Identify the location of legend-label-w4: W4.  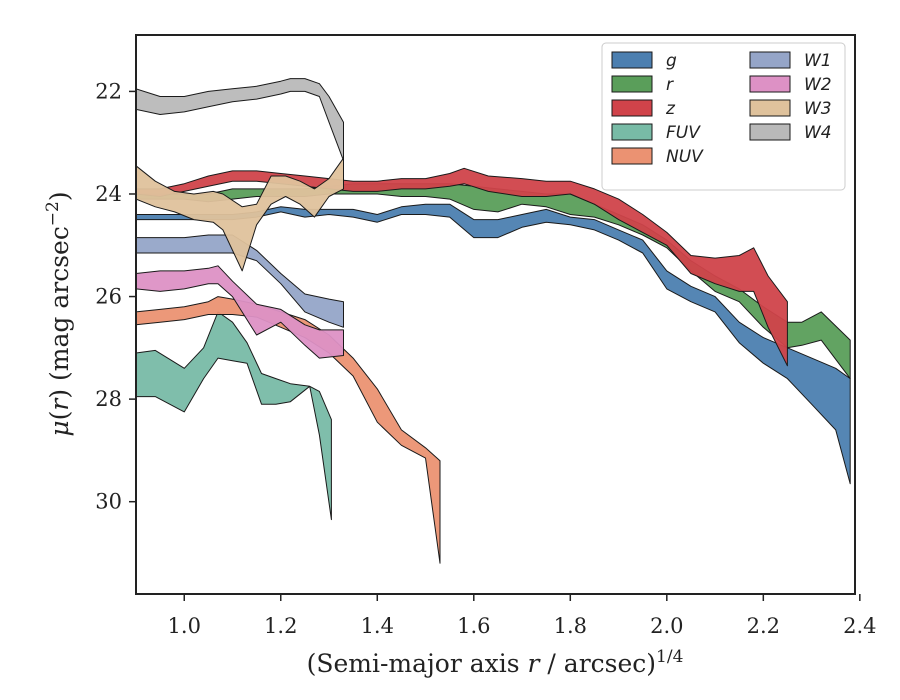
(818, 133).